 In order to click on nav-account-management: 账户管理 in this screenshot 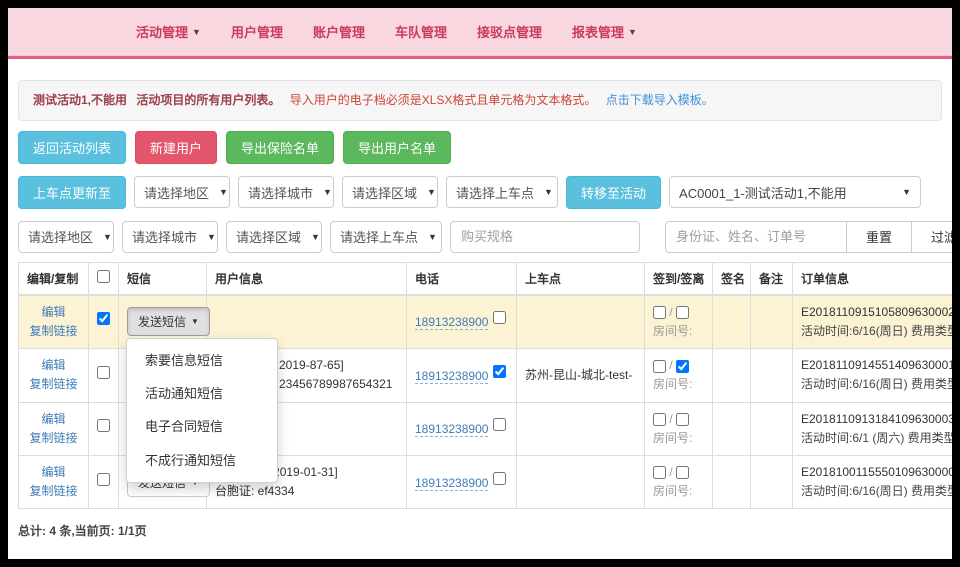, I will do `click(339, 31)`.